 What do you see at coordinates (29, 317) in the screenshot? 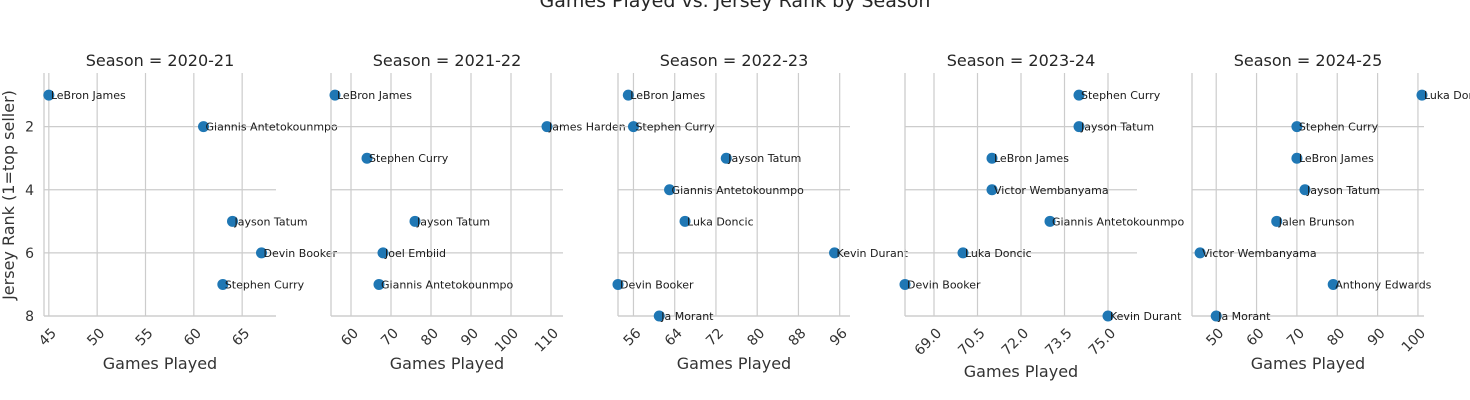
I see `y-tick-label: 8` at bounding box center [29, 317].